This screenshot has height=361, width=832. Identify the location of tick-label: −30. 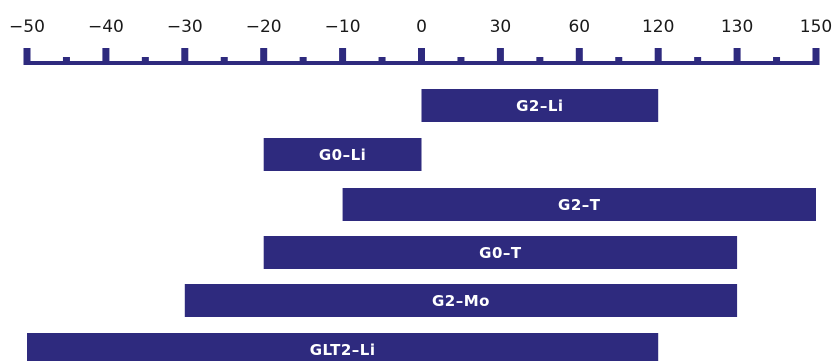
(185, 27).